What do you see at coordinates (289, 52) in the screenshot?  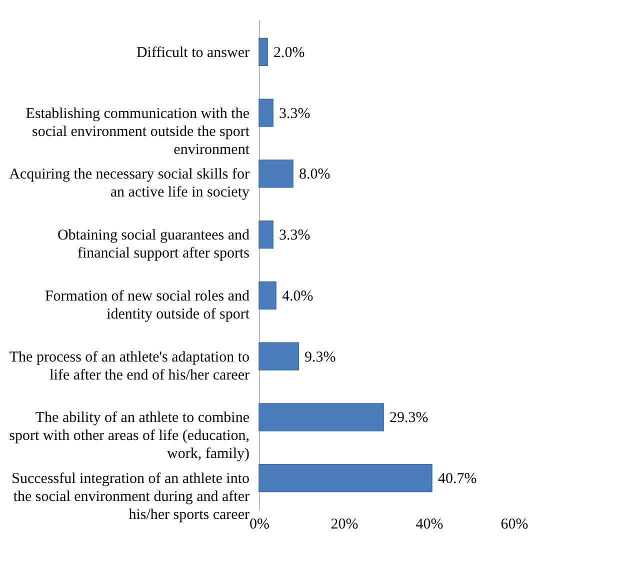 I see `data-label: 2.0%` at bounding box center [289, 52].